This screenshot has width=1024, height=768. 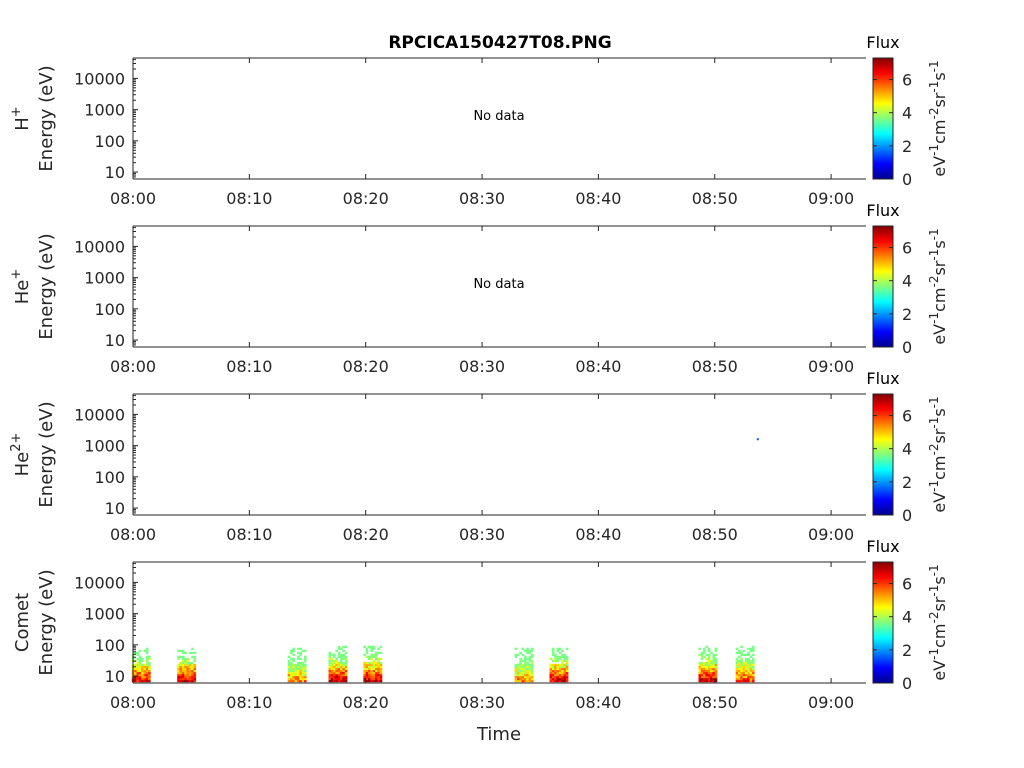 I want to click on colorbar-title: Flux, so click(x=882, y=378).